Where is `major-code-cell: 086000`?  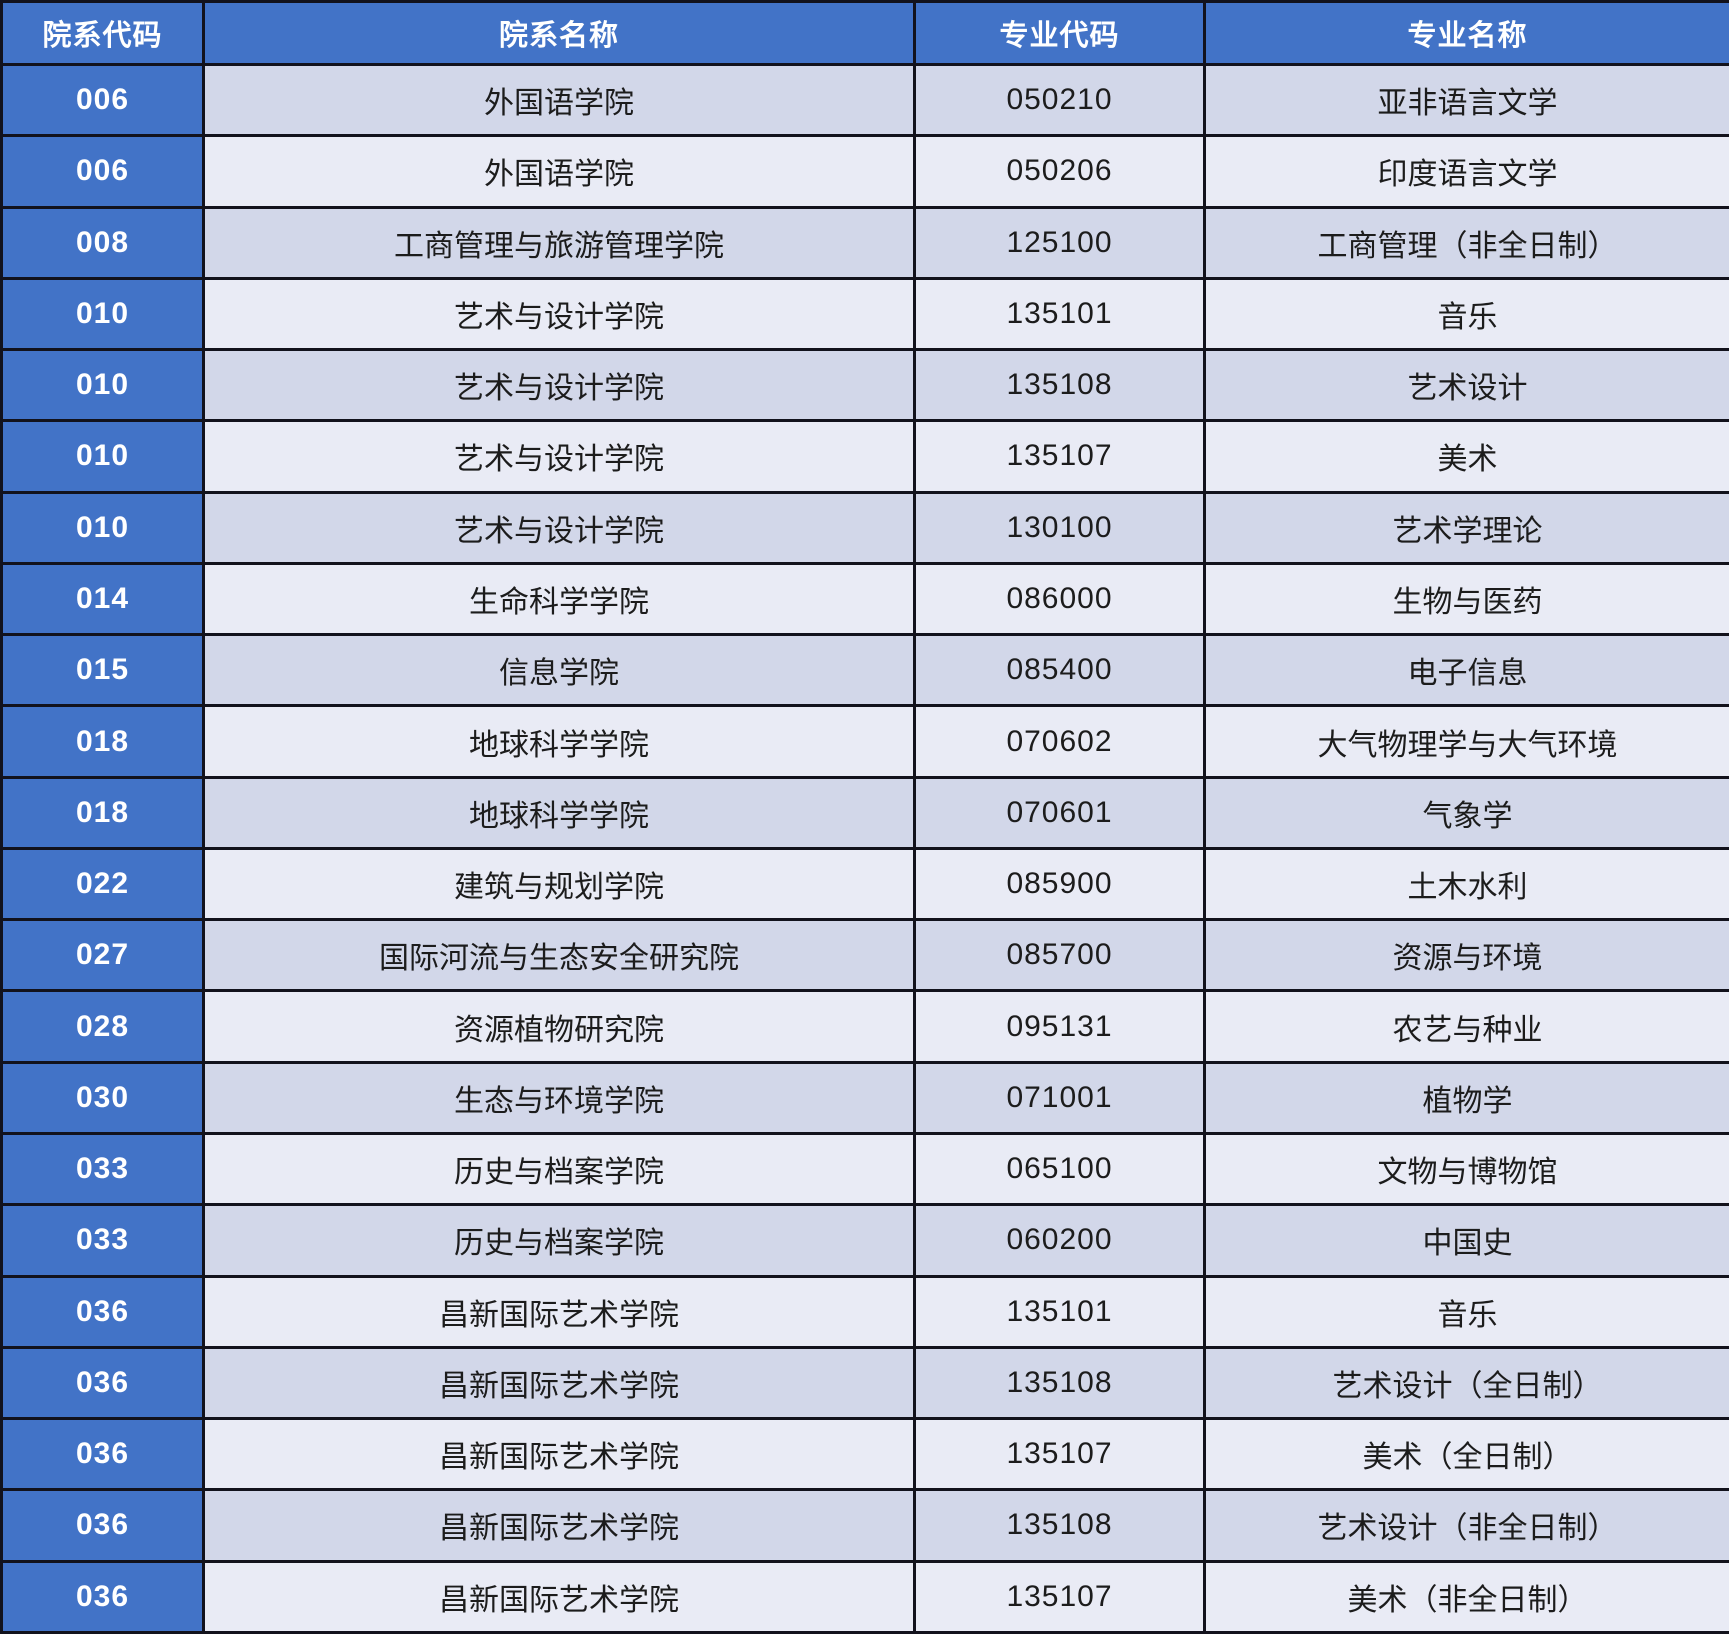 major-code-cell: 086000 is located at coordinates (1059, 599).